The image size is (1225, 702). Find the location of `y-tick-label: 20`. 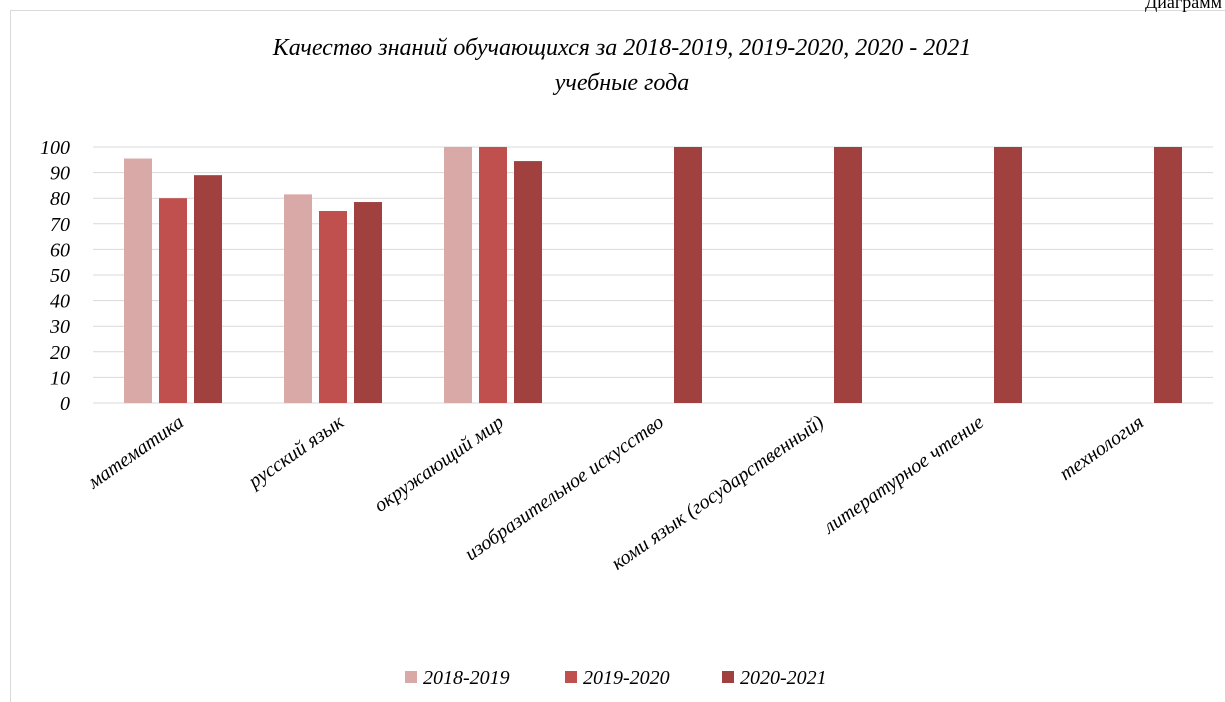

y-tick-label: 20 is located at coordinates (60, 353).